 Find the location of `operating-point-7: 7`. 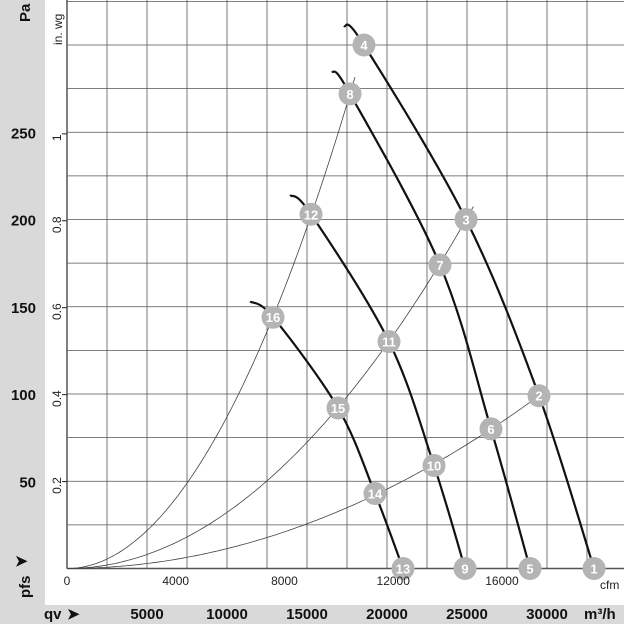

operating-point-7: 7 is located at coordinates (440, 265).